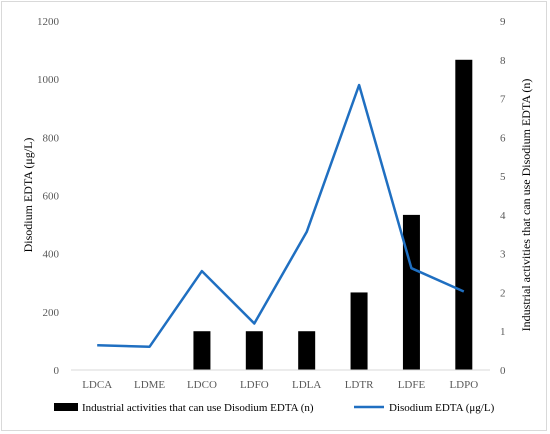  I want to click on right-y-tick-label: 1, so click(503, 332).